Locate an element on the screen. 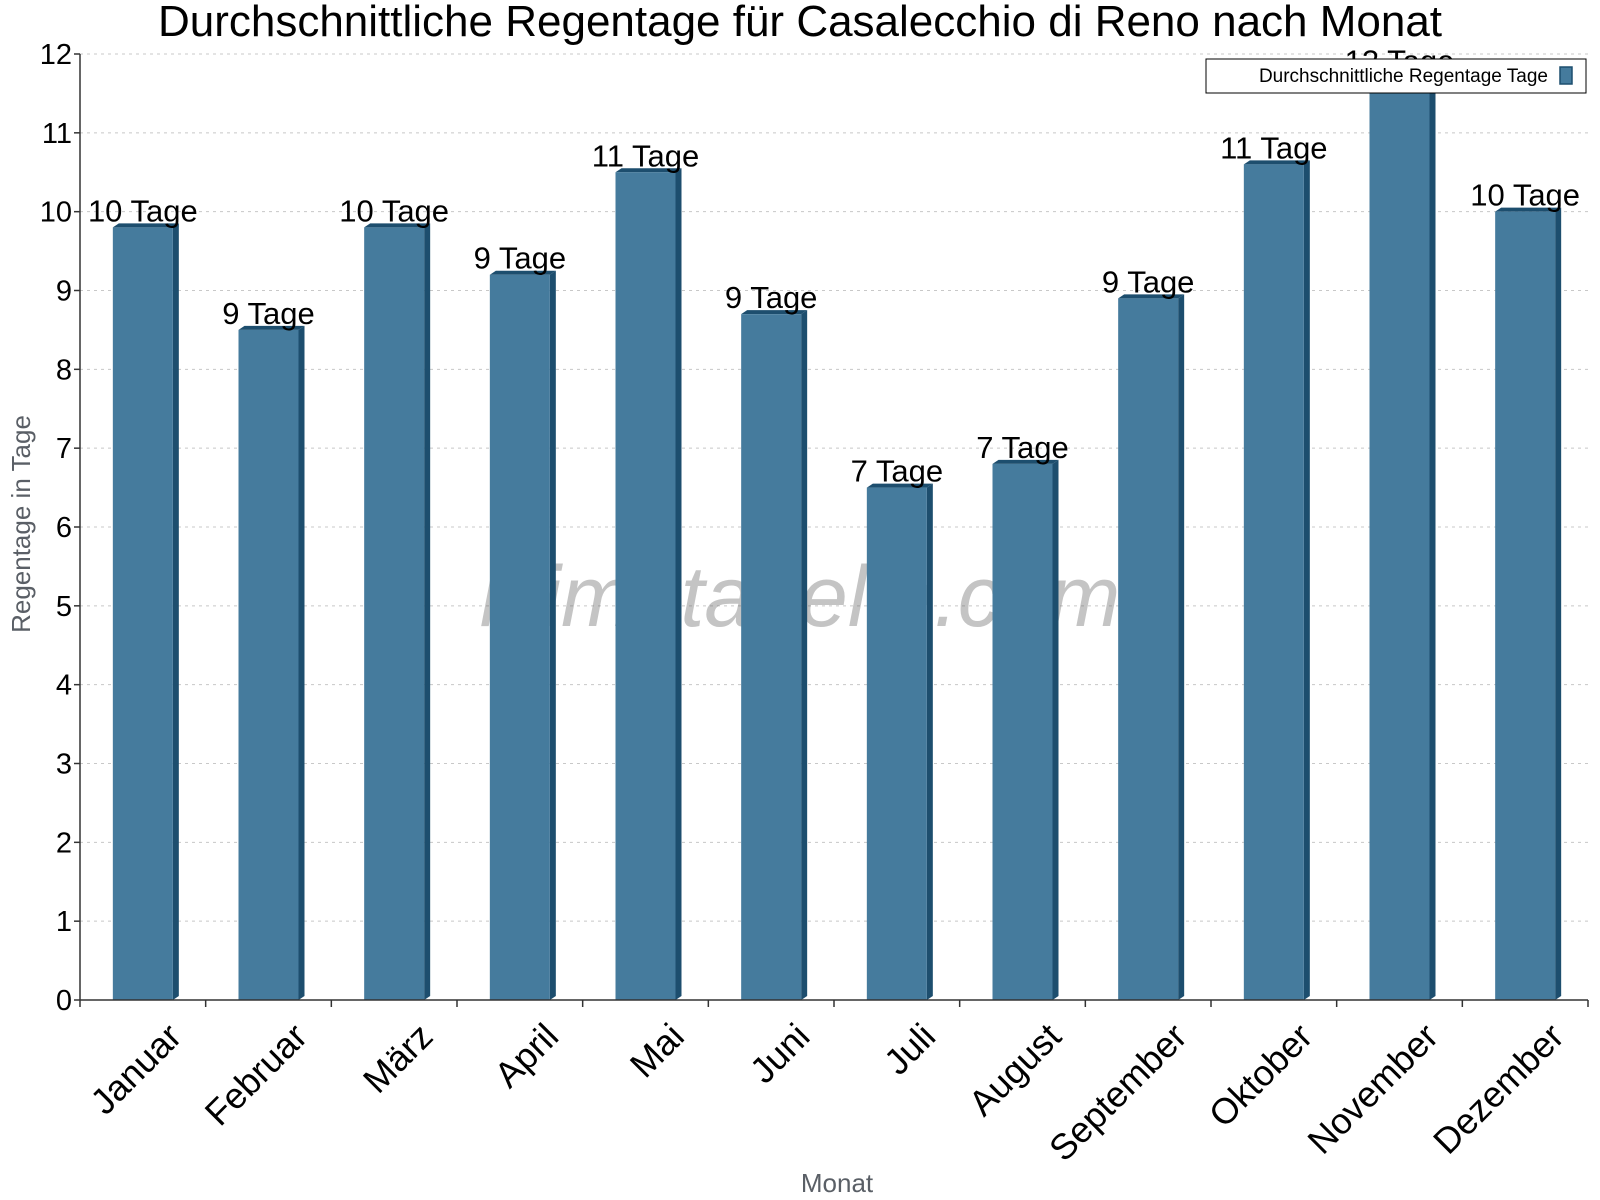  x-tick-label: September is located at coordinates (1118, 1092).